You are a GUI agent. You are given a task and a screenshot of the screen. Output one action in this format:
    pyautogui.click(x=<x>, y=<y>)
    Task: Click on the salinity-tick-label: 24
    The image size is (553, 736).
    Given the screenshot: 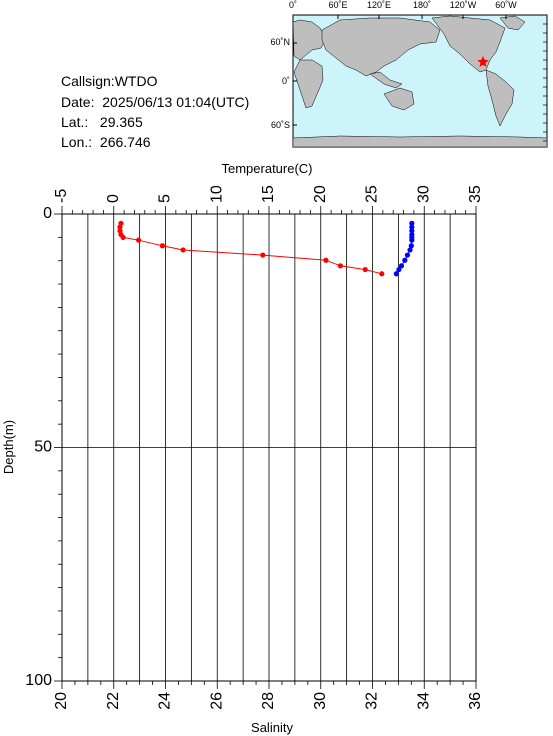 What is the action you would take?
    pyautogui.click(x=165, y=701)
    